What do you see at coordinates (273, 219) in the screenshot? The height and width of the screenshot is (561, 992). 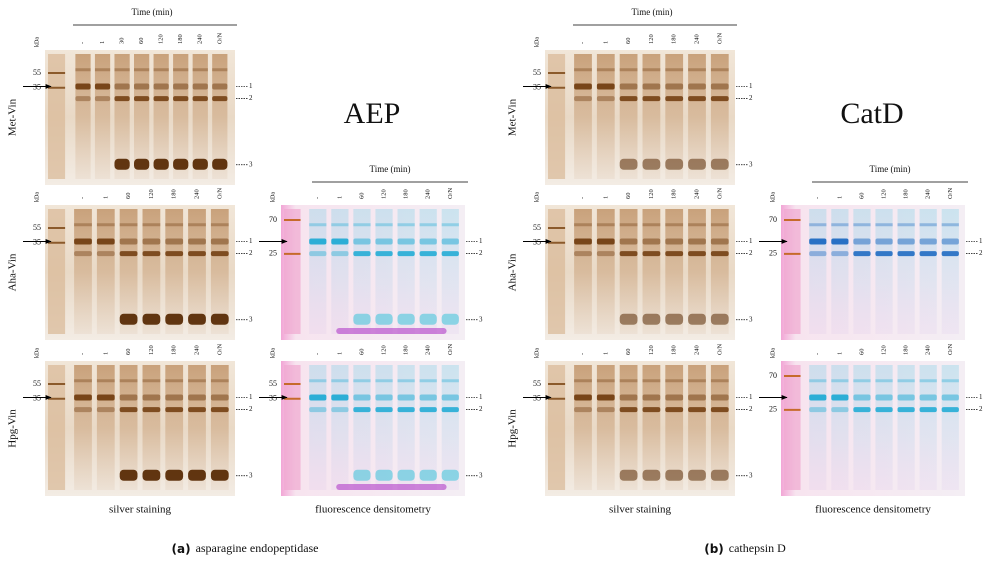 I see `marker-label: 70` at bounding box center [273, 219].